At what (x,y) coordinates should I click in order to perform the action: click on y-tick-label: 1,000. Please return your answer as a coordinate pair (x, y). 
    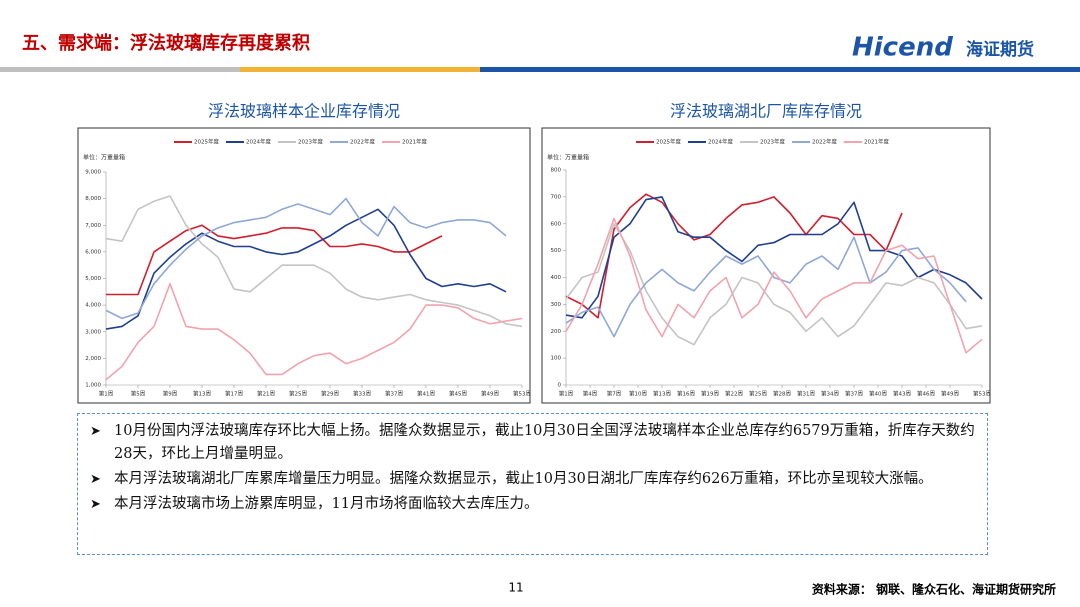
    Looking at the image, I should click on (93, 386).